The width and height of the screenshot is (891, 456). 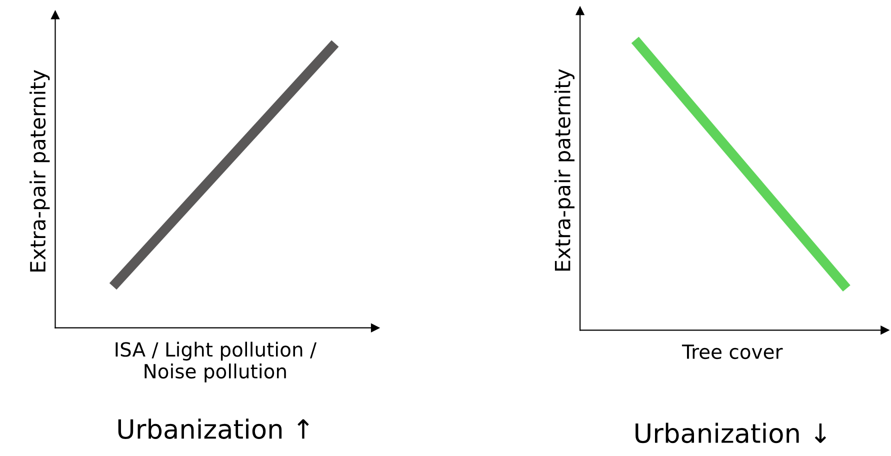 I want to click on text: Urbanization ↑, so click(x=213, y=429).